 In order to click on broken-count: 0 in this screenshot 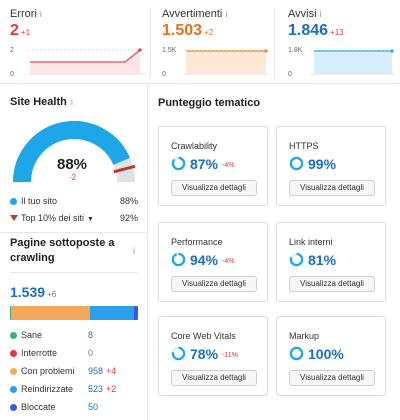, I will do `click(91, 353)`.